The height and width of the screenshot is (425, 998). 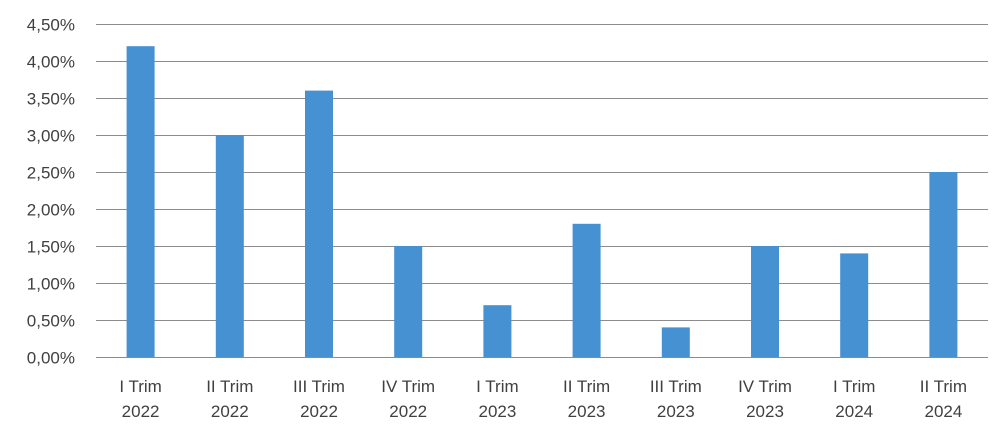 What do you see at coordinates (586, 399) in the screenshot?
I see `x-category-label: II Trim 2023` at bounding box center [586, 399].